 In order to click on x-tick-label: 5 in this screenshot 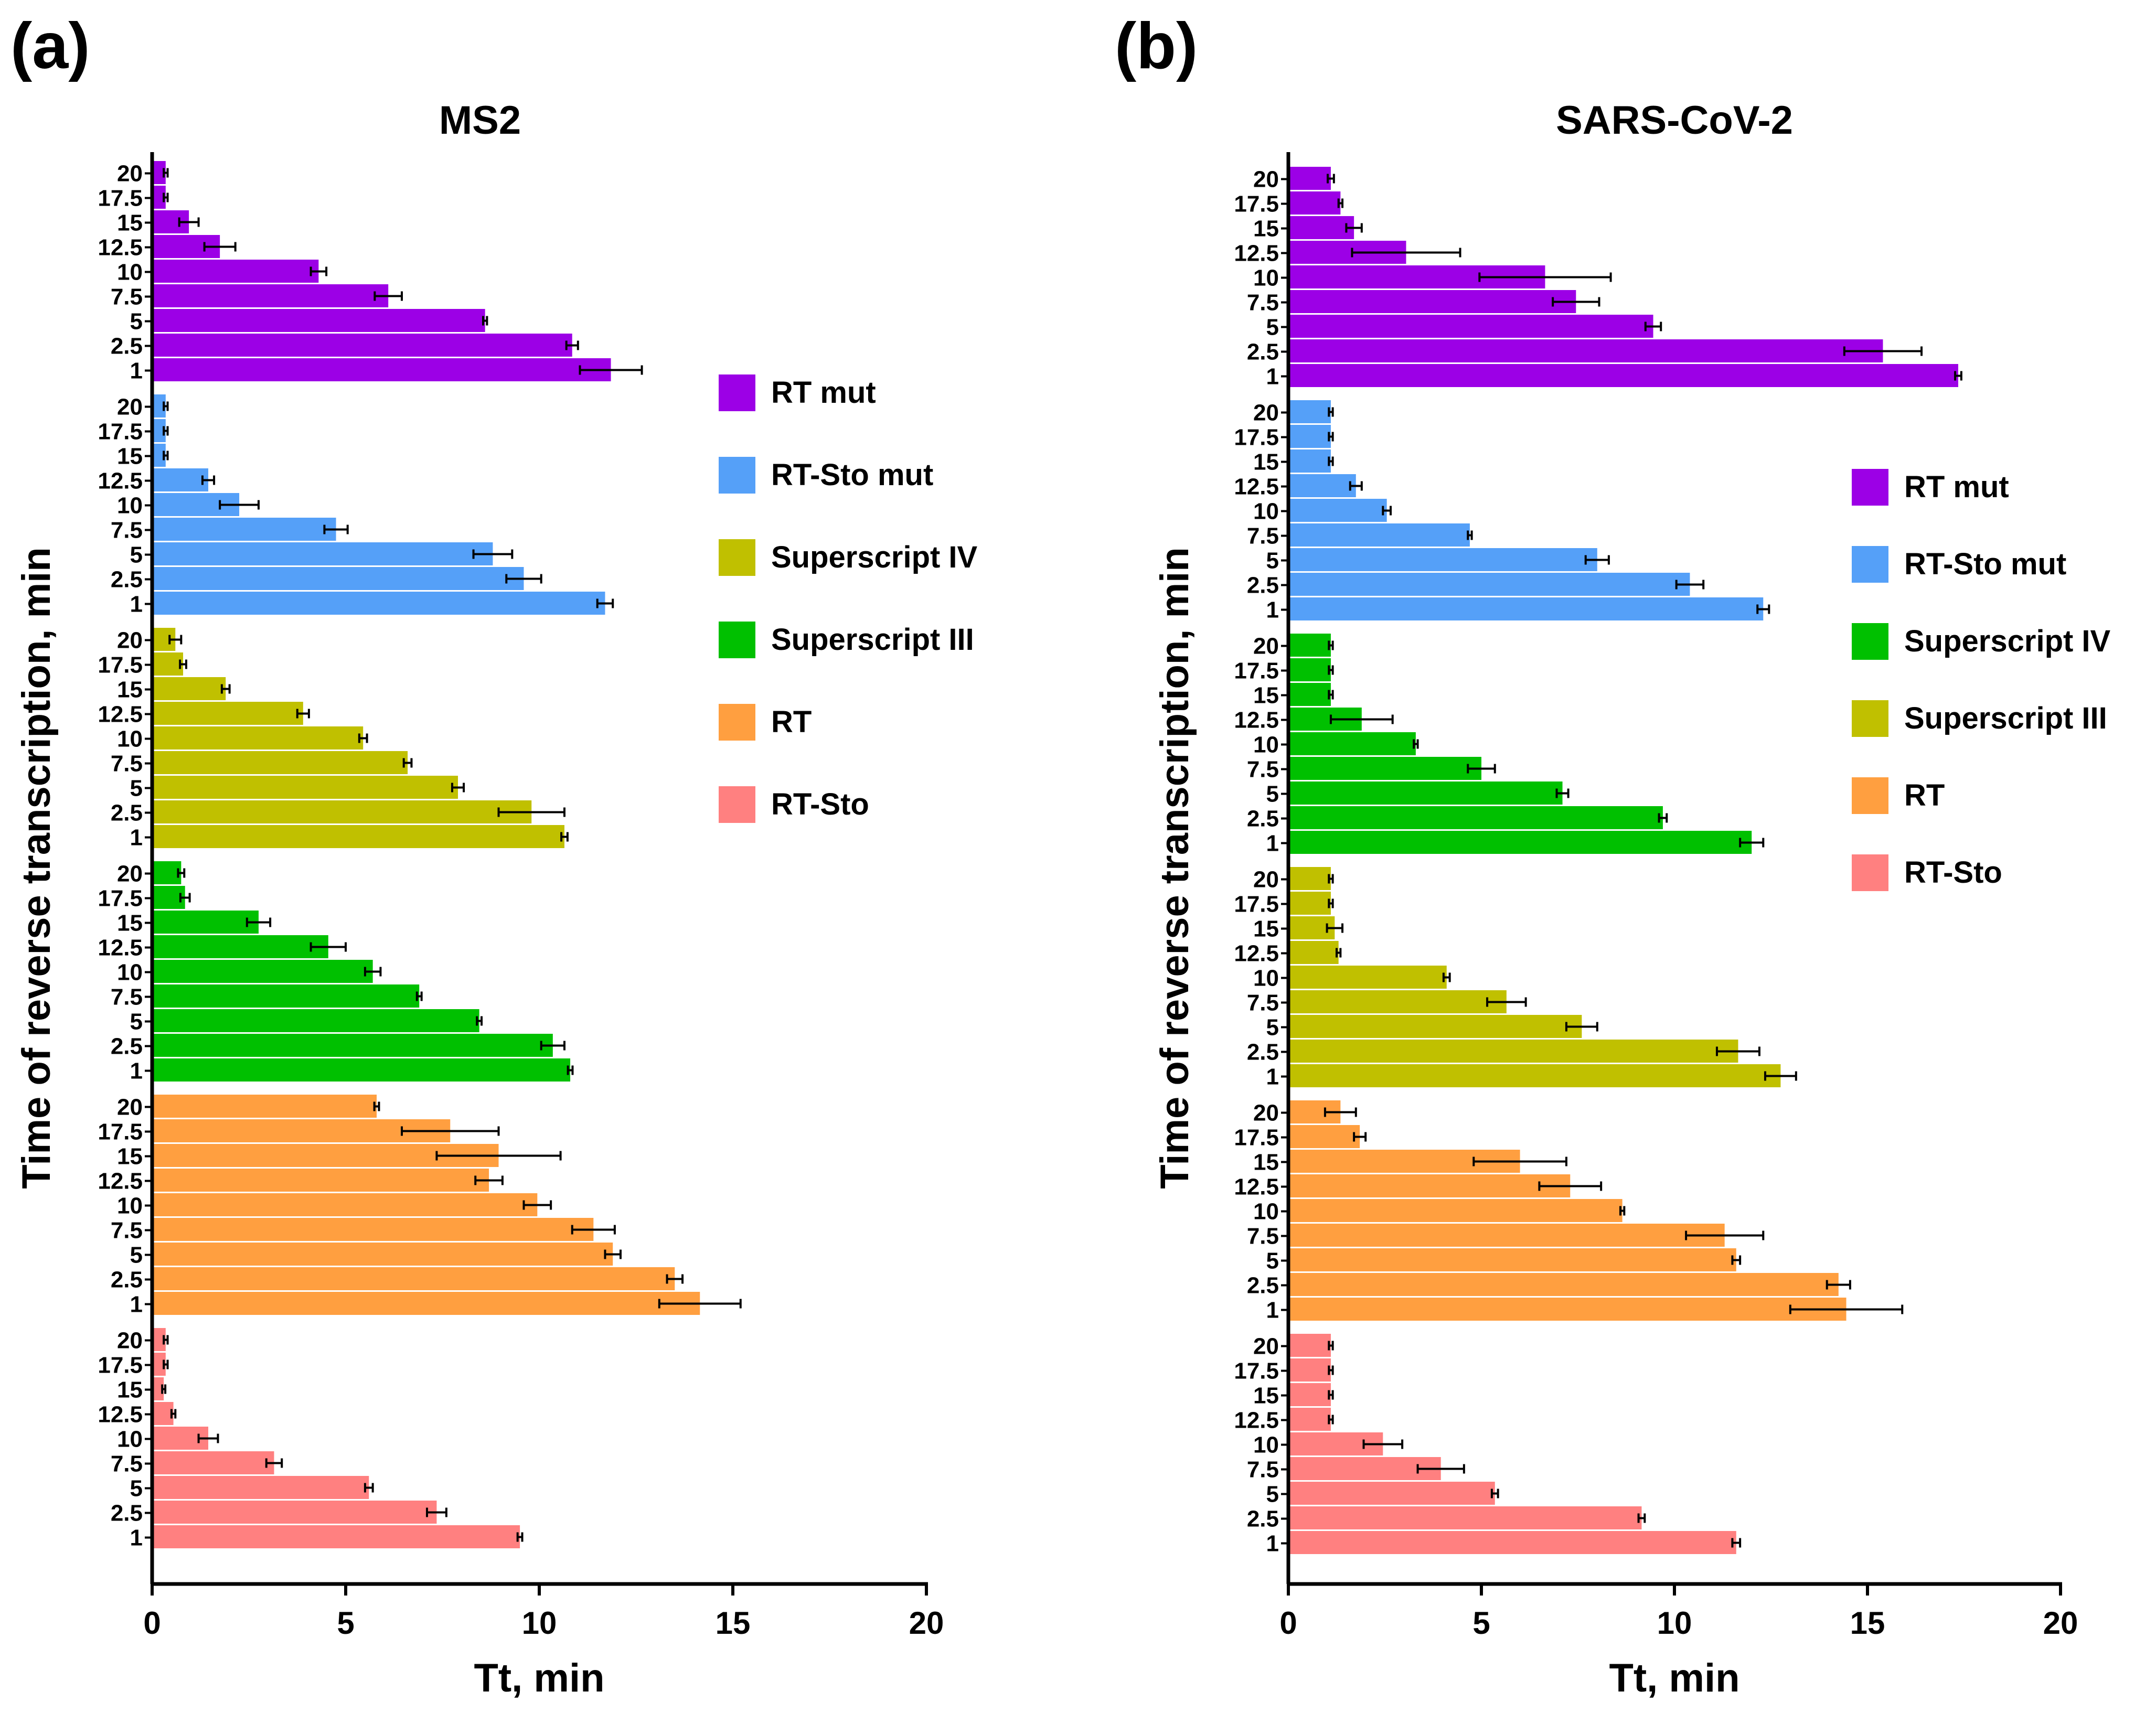, I will do `click(345, 1623)`.